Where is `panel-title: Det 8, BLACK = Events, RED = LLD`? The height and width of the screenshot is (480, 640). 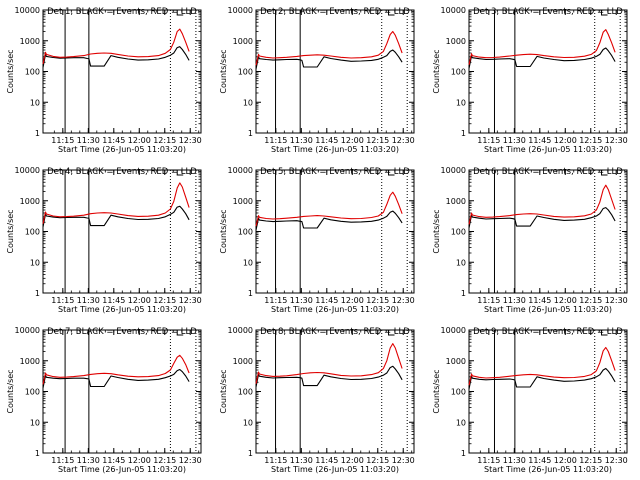 panel-title: Det 8, BLACK = Events, RED = LLD is located at coordinates (335, 332).